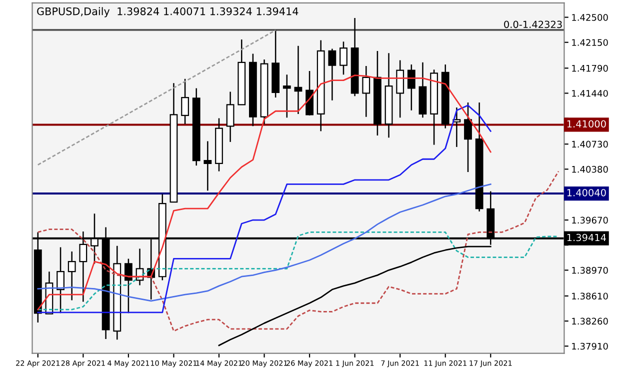 This screenshot has height=368, width=620. I want to click on annotation: 0.0-1.42323, so click(533, 24).